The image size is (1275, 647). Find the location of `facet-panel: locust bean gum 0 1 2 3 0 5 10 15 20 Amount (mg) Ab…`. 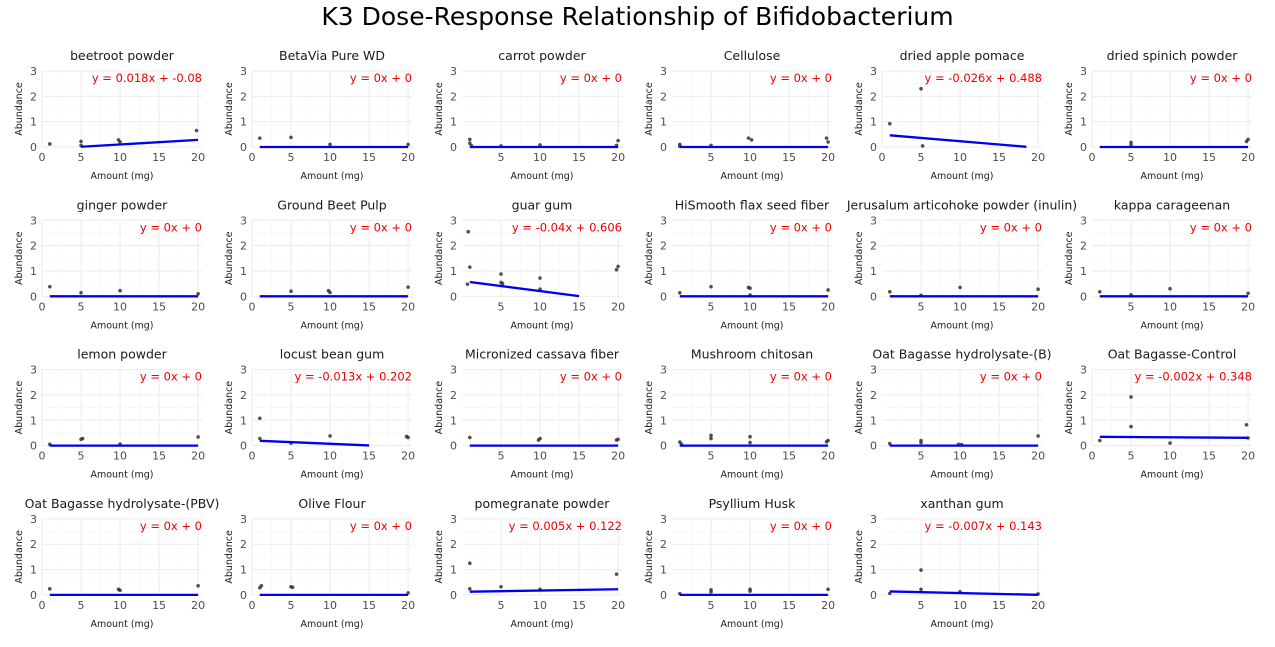

facet-panel: locust bean gum 0 1 2 3 0 5 10 15 20 Amount (mg) Ab… is located at coordinates (319, 414).